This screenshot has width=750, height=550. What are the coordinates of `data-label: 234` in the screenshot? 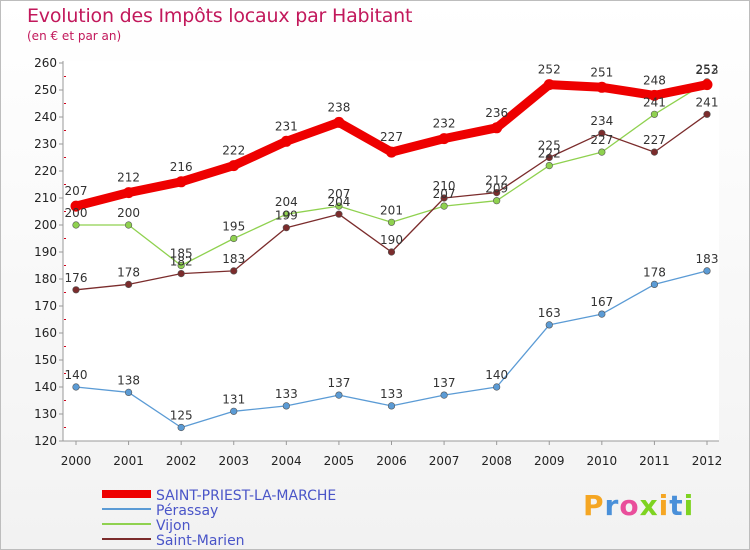 It's located at (601, 121).